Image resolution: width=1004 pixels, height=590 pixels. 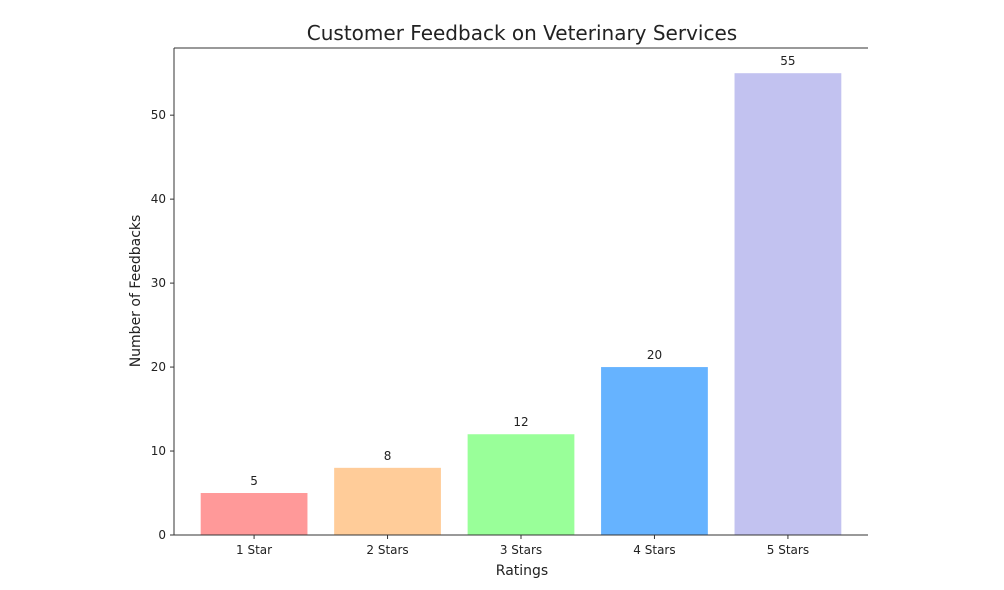 I want to click on x-tick-label: 1 Star, so click(x=254, y=550).